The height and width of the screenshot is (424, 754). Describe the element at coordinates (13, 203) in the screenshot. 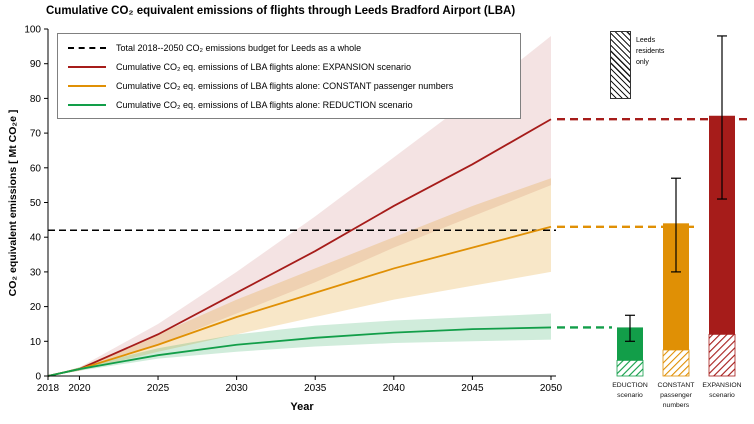

I see `y-axis-label: CO₂ equivalent emissions [ Mt CO₂e ]` at that location.